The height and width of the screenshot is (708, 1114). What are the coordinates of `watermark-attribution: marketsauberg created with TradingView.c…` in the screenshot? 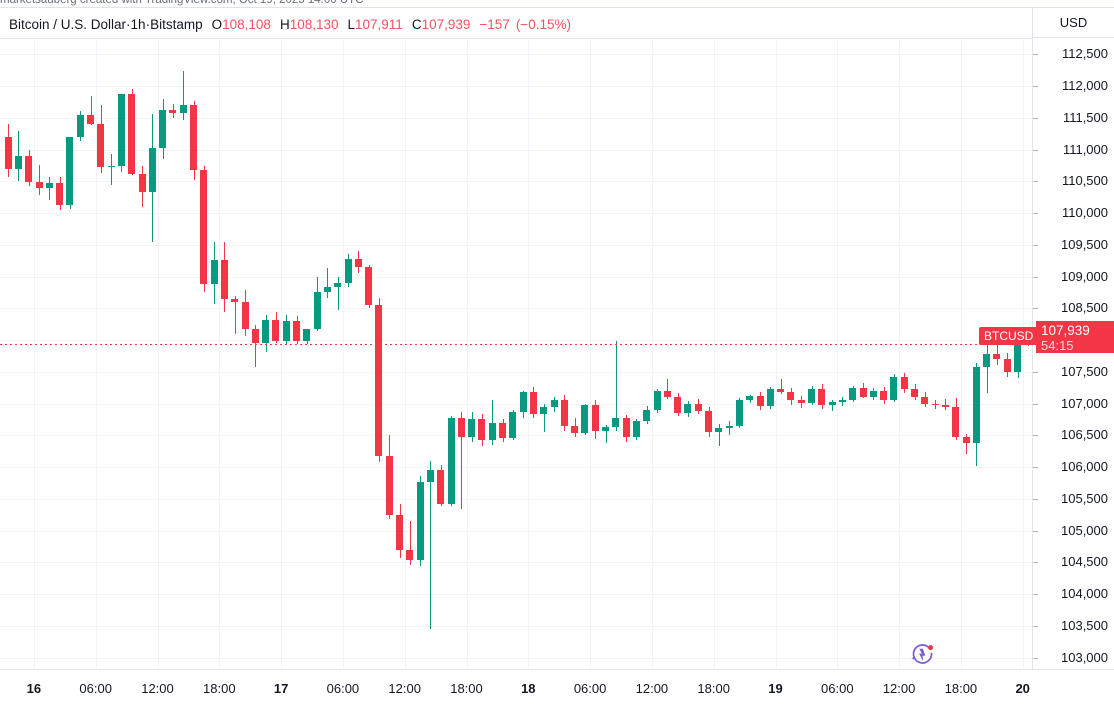 It's located at (182, 3).